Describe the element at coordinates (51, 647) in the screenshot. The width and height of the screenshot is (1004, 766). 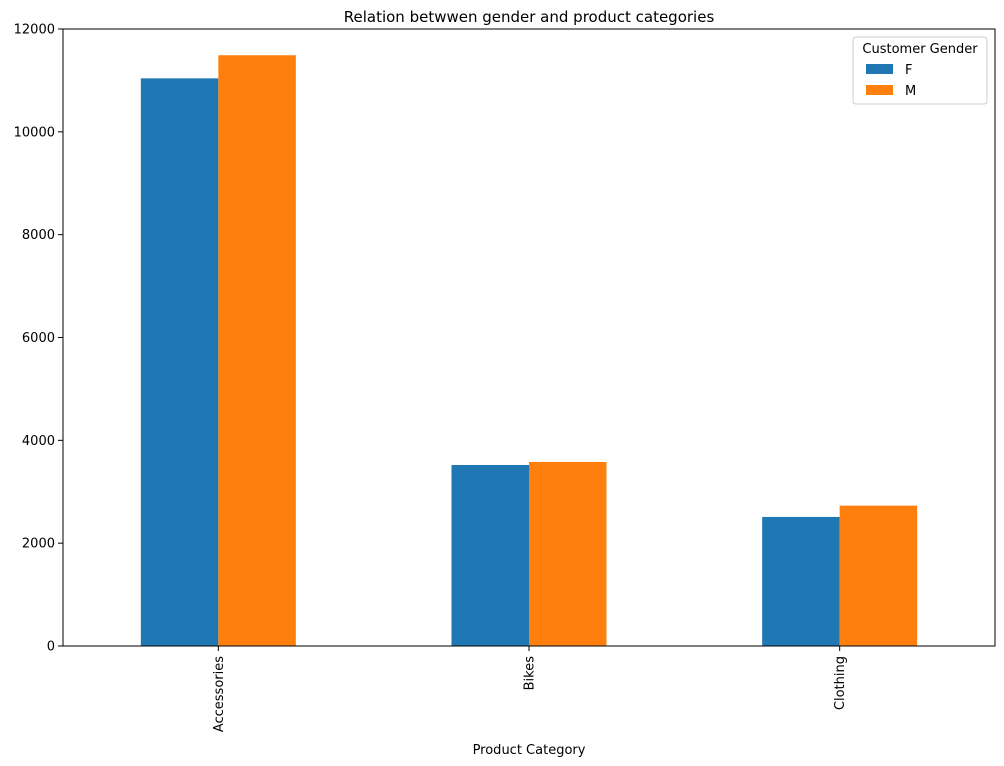
I see `y-tick-label: 0` at that location.